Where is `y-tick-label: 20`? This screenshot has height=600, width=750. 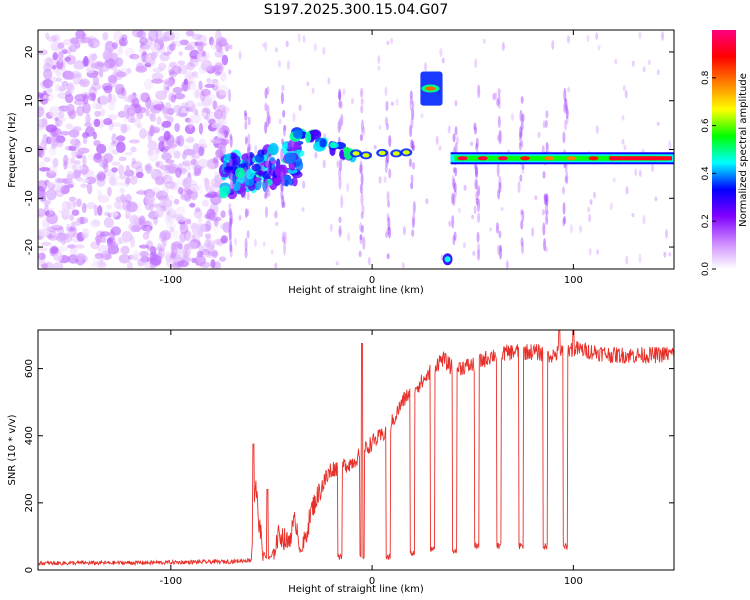
y-tick-label: 20 is located at coordinates (29, 52).